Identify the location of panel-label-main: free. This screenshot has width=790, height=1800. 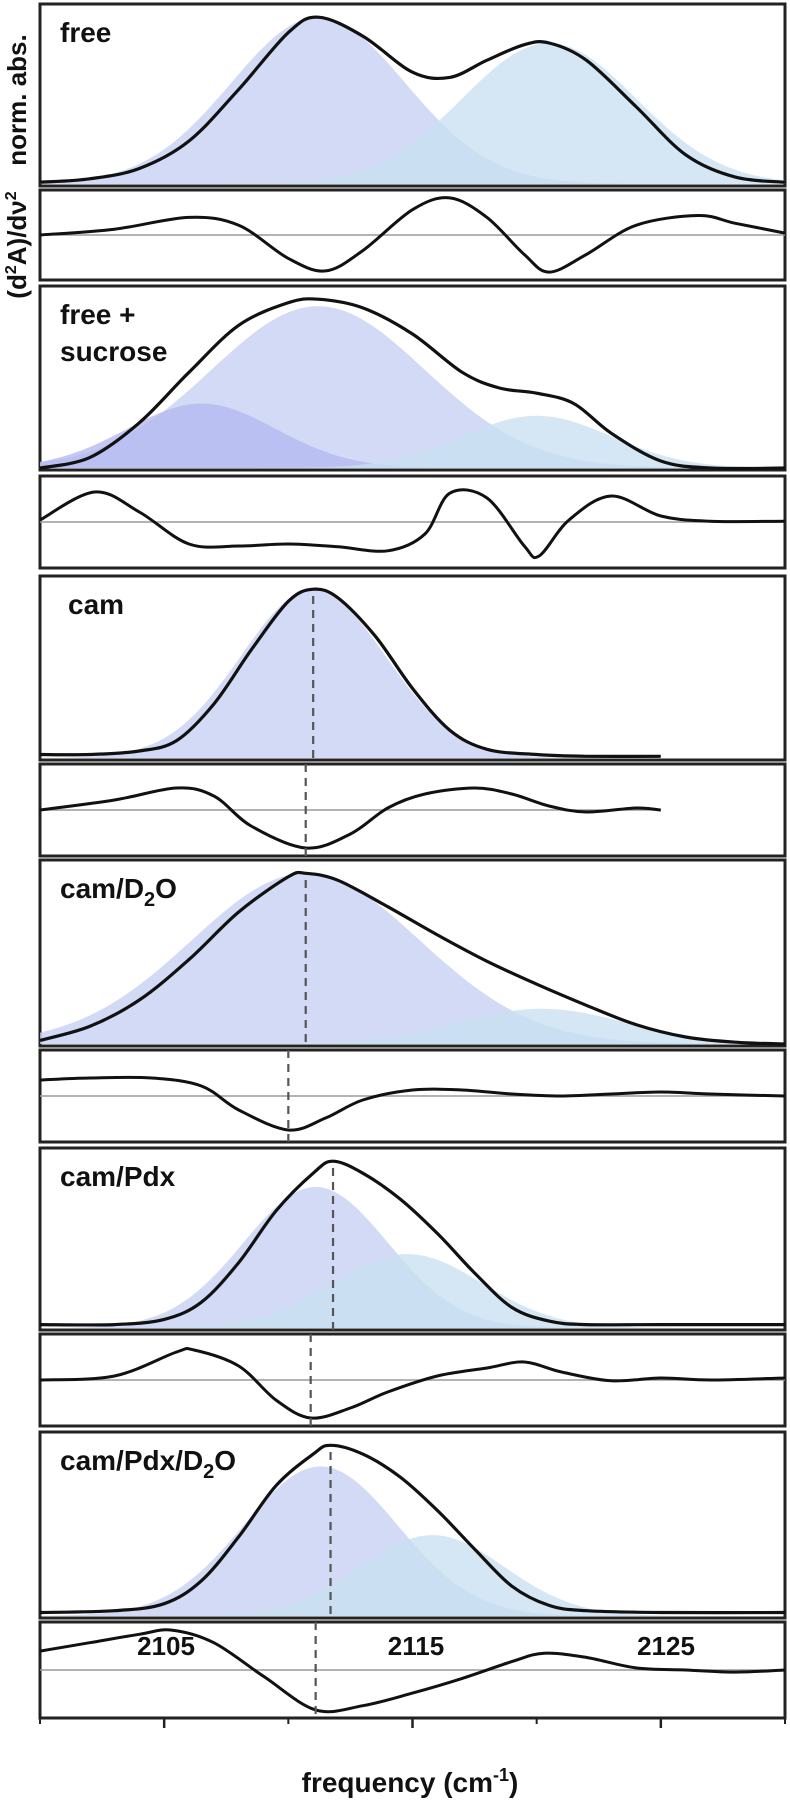
(85, 32).